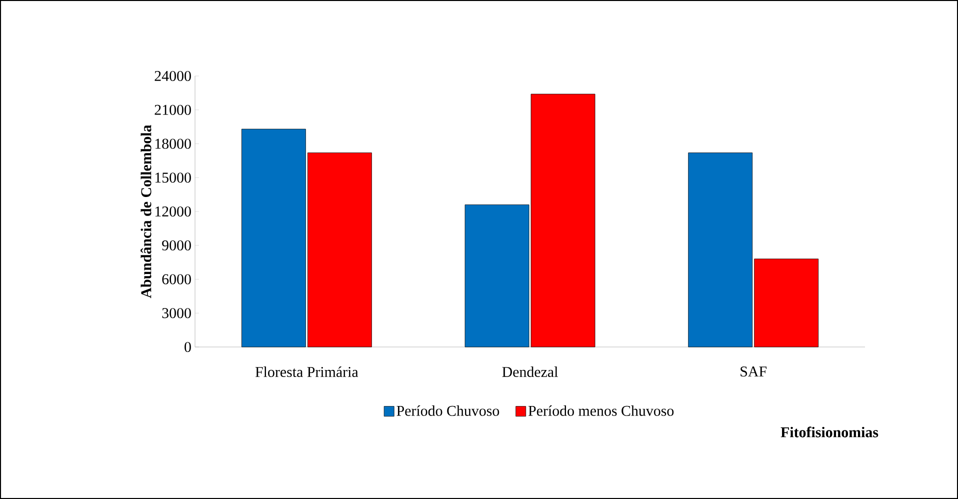  What do you see at coordinates (146, 211) in the screenshot?
I see `y-axis-title: Abundância de Collembola` at bounding box center [146, 211].